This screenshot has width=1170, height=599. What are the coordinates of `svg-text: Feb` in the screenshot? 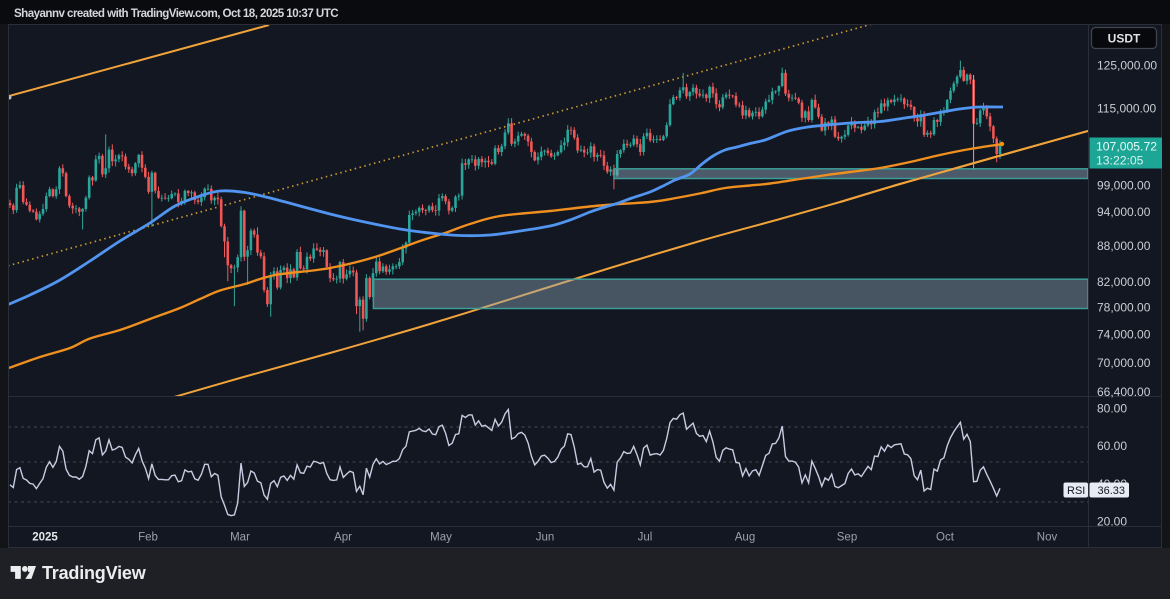 It's located at (148, 538).